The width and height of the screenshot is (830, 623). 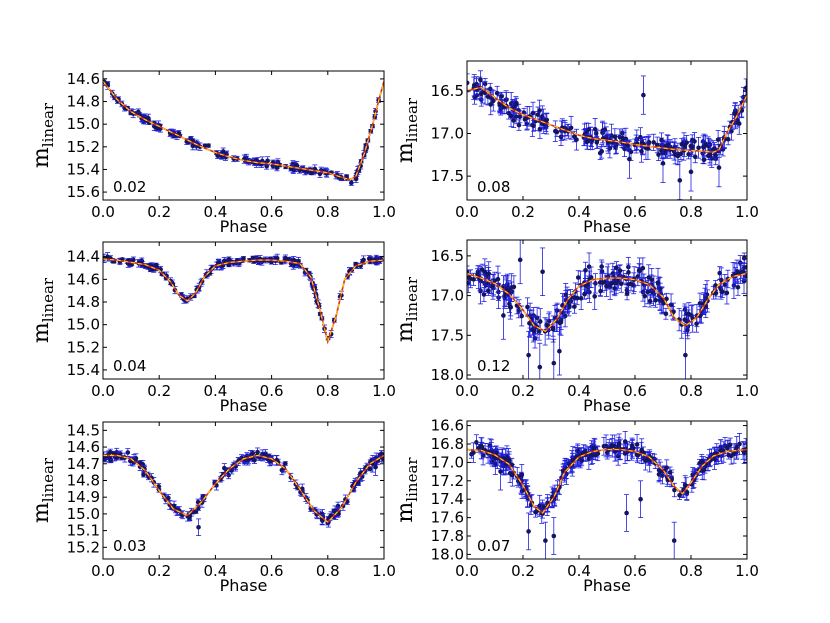 I want to click on corner-value-label: 0.12, so click(x=493, y=366).